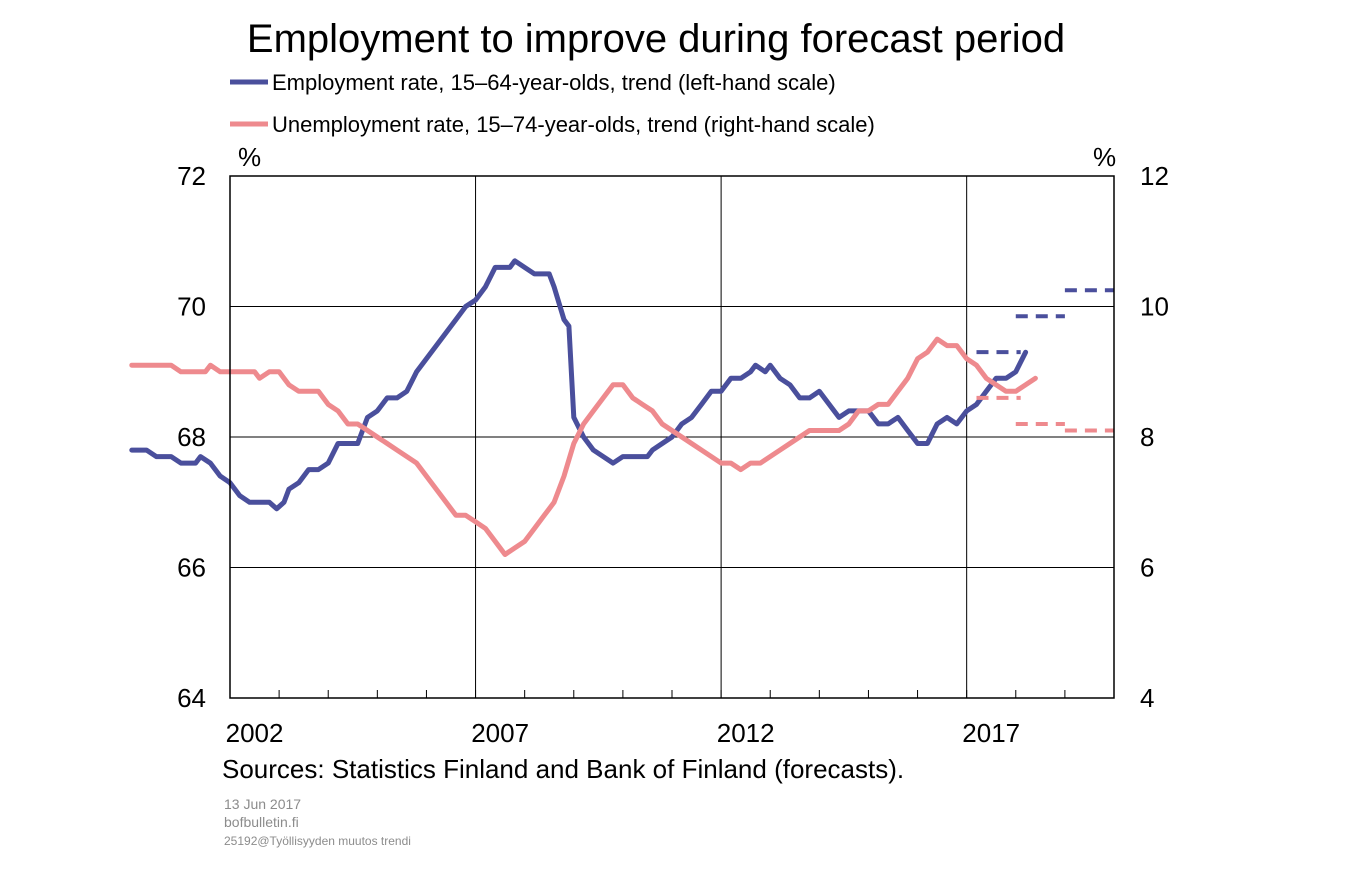  Describe the element at coordinates (1154, 176) in the screenshot. I see `right-tick-label: 12` at that location.